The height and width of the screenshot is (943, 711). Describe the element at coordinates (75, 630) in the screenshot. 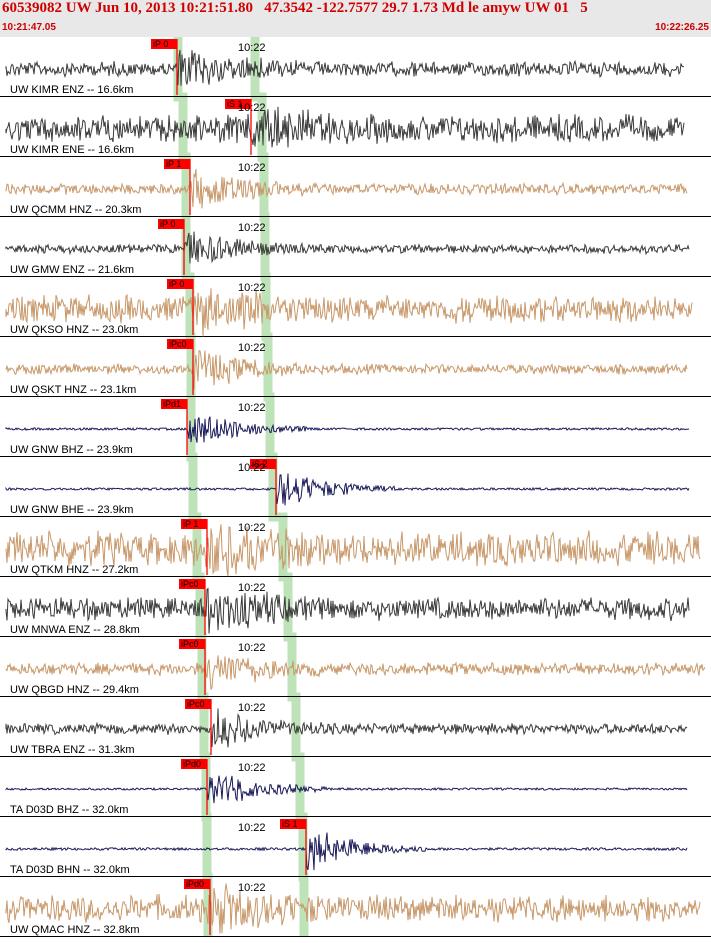

I see `station-label: UW MNWA ENZ -- 28.8km` at that location.